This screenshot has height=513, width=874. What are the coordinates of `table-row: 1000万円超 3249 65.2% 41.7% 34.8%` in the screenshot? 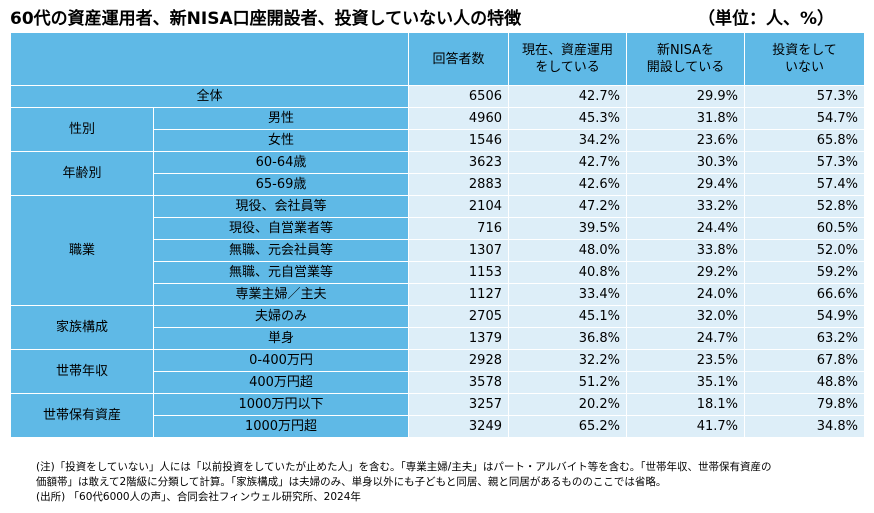 It's located at (438, 426).